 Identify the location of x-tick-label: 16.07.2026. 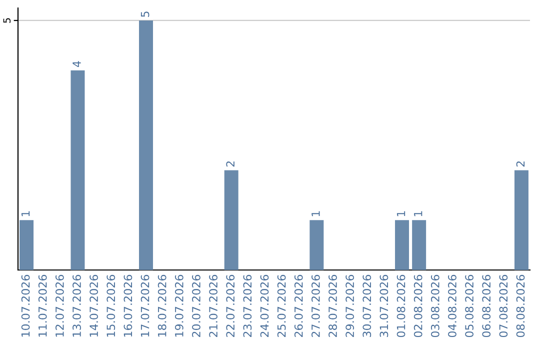
(128, 305).